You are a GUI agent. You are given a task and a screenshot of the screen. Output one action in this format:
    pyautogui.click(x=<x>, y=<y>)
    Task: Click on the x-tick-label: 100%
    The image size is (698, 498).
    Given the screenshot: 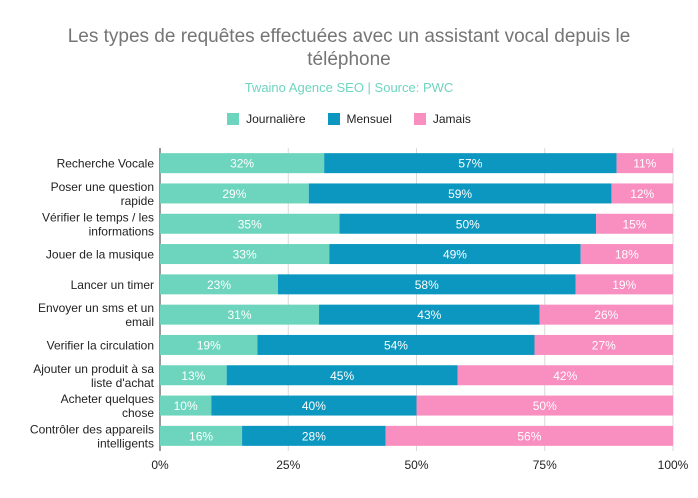 What is the action you would take?
    pyautogui.click(x=673, y=465)
    